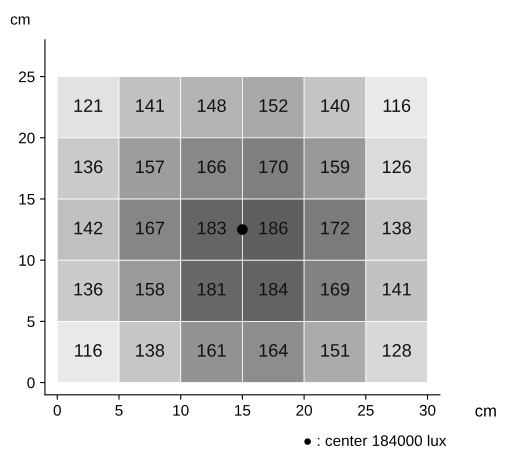  I want to click on data-label: 128, so click(396, 350).